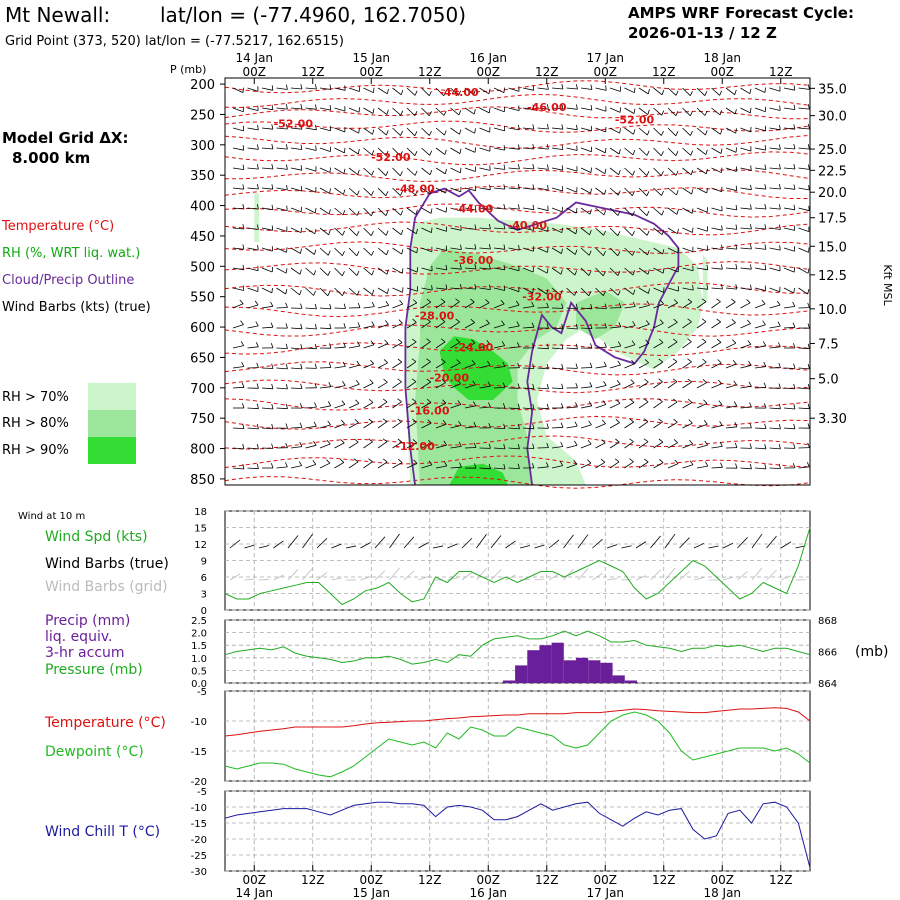 This screenshot has height=900, width=900. I want to click on rh-key-70-label: RH > 70%, so click(35, 397).